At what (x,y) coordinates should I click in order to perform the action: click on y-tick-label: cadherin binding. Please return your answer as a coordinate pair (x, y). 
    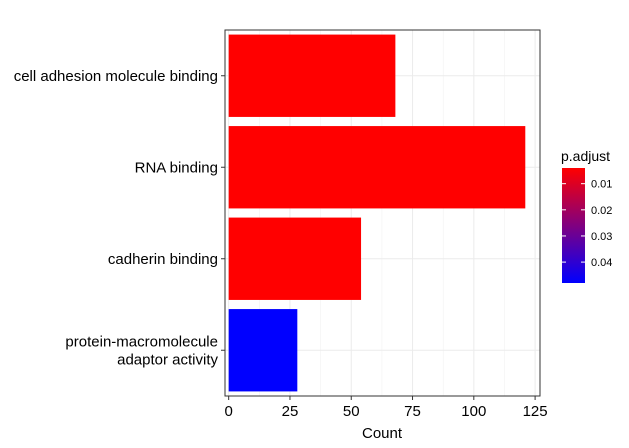
    Looking at the image, I should click on (163, 259).